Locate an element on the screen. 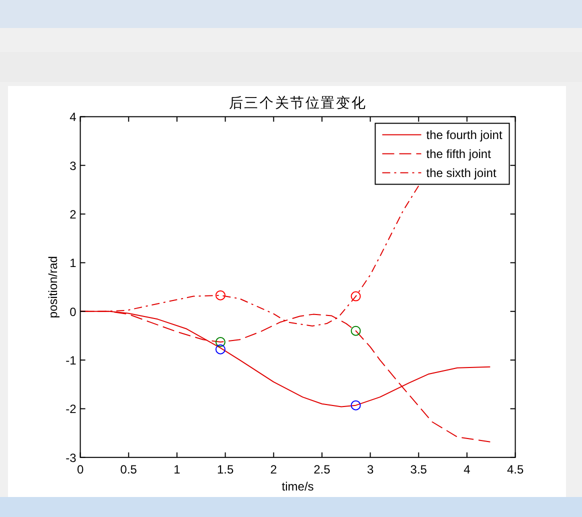 Image resolution: width=582 pixels, height=517 pixels. x-tick-label: 3.5 is located at coordinates (419, 469).